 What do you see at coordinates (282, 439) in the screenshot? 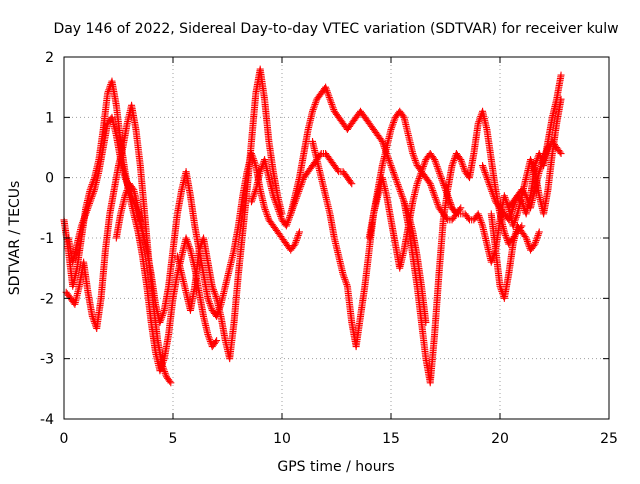
I see `x-tick-label: 10` at bounding box center [282, 439].